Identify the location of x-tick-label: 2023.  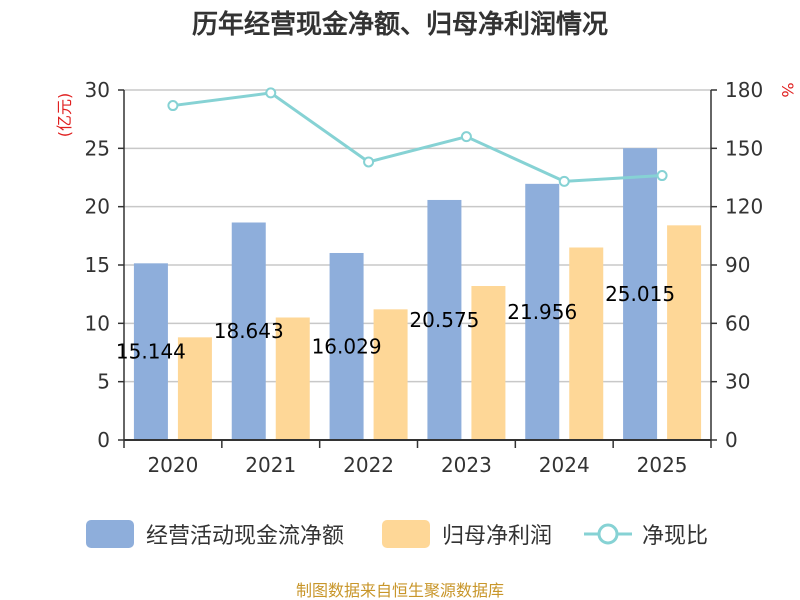
(466, 465).